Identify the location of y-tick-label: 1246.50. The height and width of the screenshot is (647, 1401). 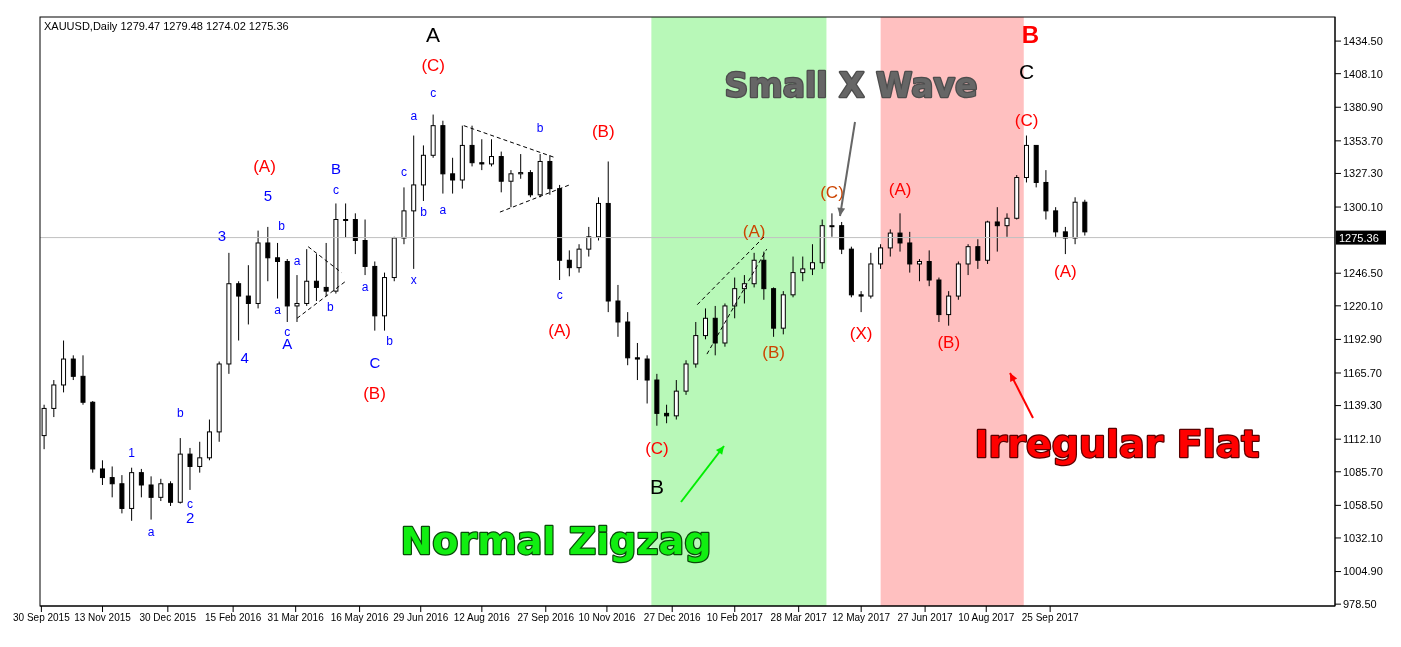
(1363, 273).